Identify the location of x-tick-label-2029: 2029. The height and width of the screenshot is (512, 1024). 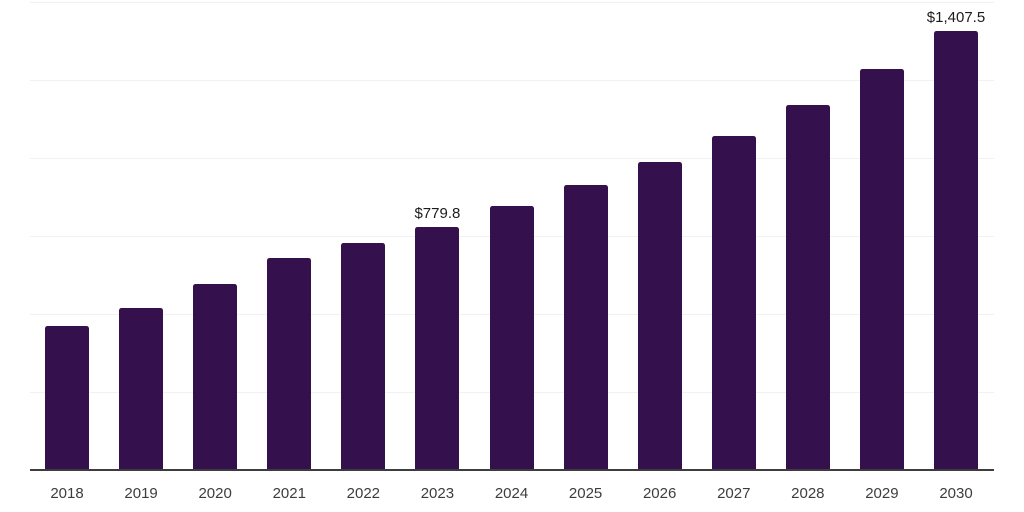
(882, 493).